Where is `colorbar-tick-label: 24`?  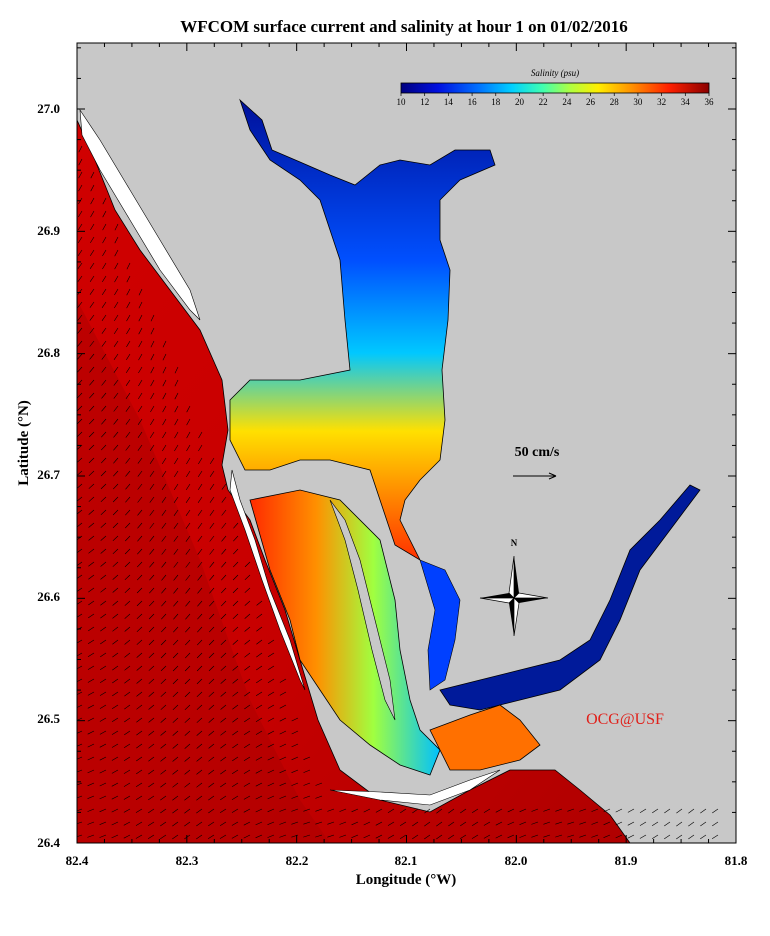 colorbar-tick-label: 24 is located at coordinates (567, 102).